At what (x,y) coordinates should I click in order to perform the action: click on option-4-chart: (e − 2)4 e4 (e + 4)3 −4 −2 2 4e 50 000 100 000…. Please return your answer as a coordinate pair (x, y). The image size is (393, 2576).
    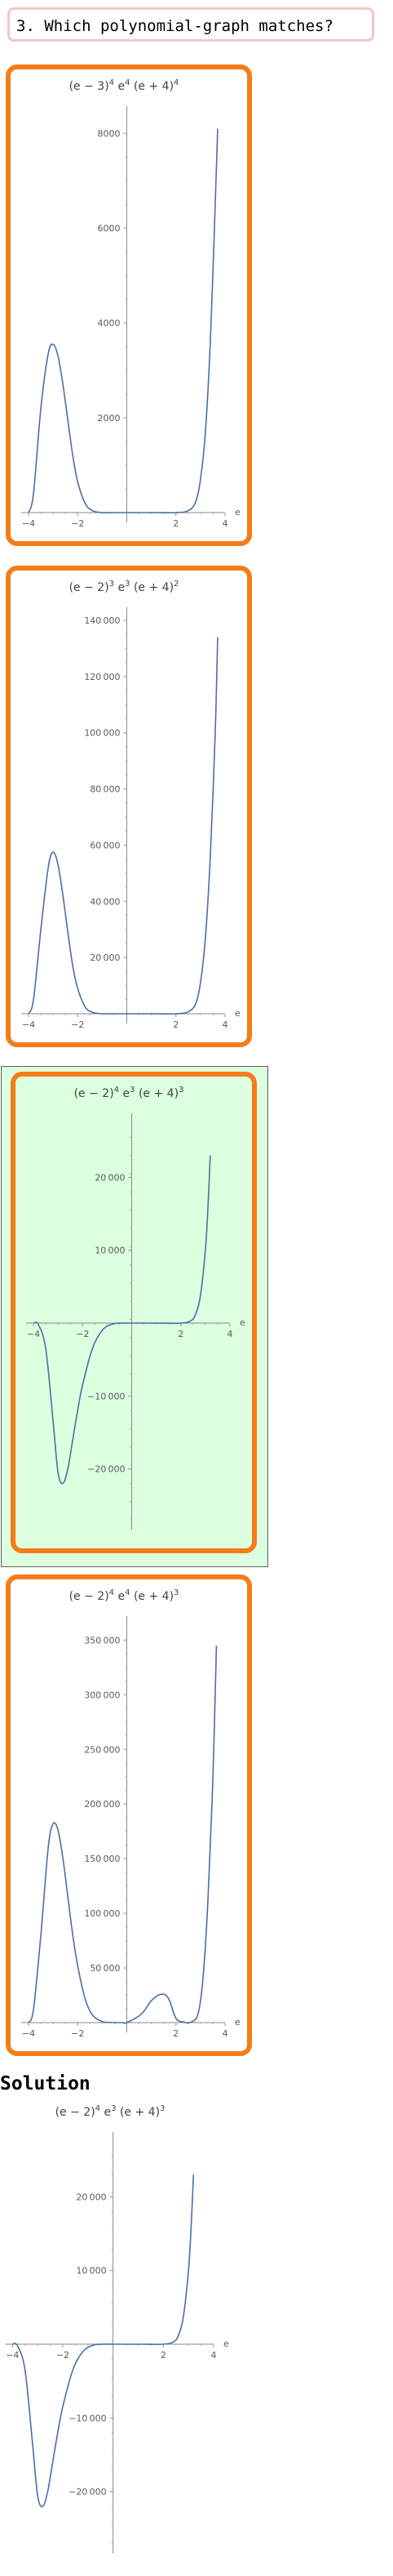
    Looking at the image, I should click on (131, 1813).